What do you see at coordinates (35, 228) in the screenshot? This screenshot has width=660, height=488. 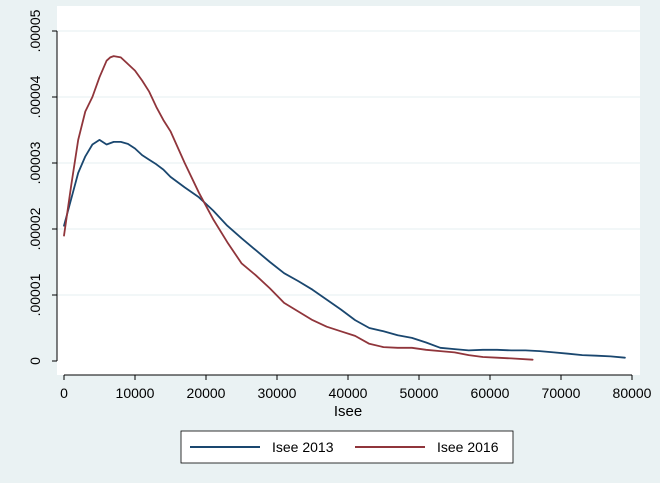 I see `y-tick-label: .00002` at bounding box center [35, 228].